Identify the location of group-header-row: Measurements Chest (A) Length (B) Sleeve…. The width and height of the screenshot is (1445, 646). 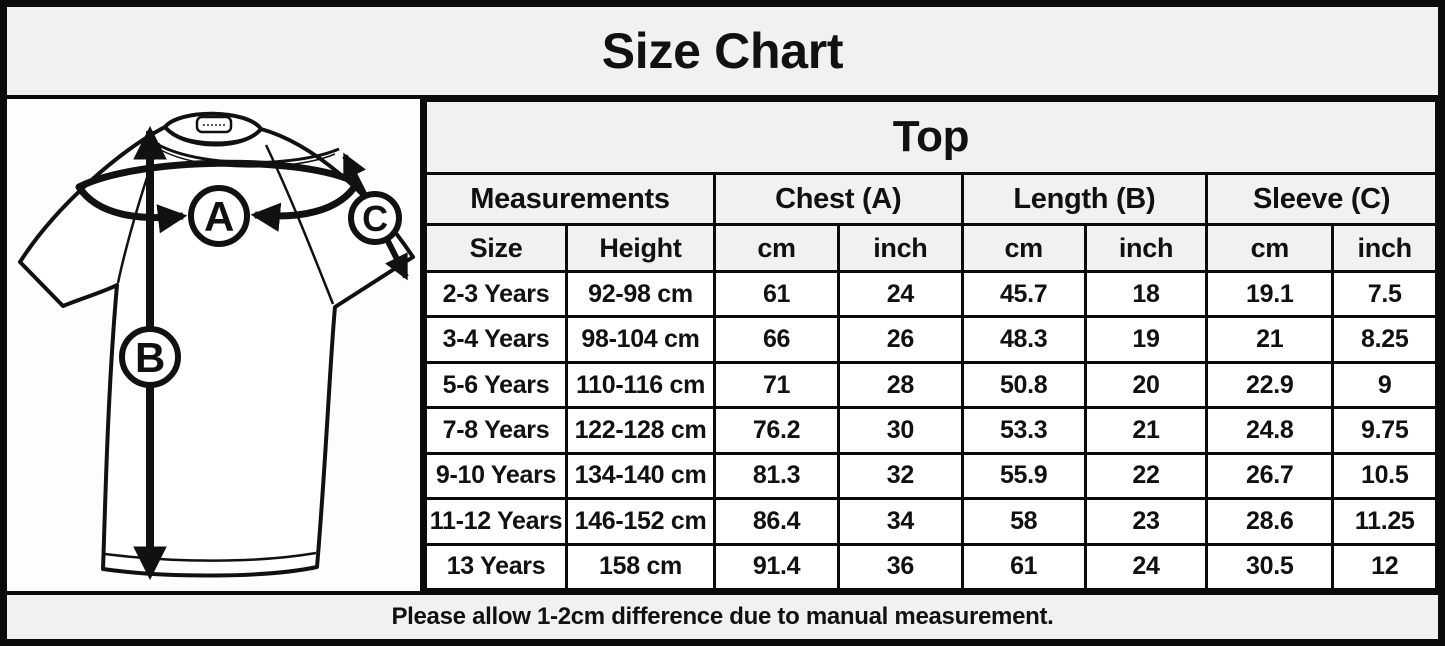
(931, 199).